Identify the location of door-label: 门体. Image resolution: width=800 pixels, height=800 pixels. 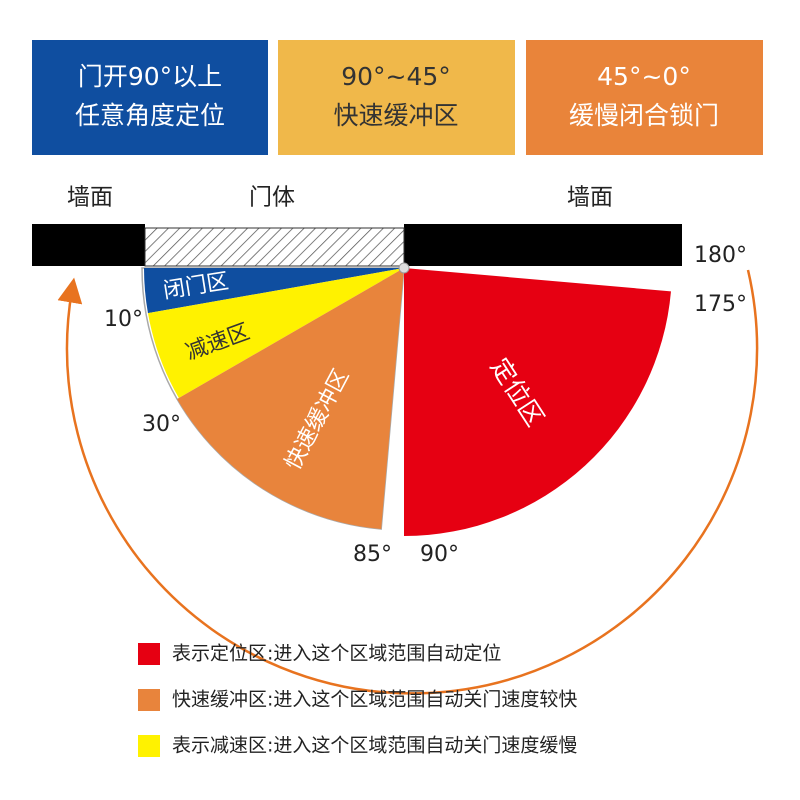
(272, 198).